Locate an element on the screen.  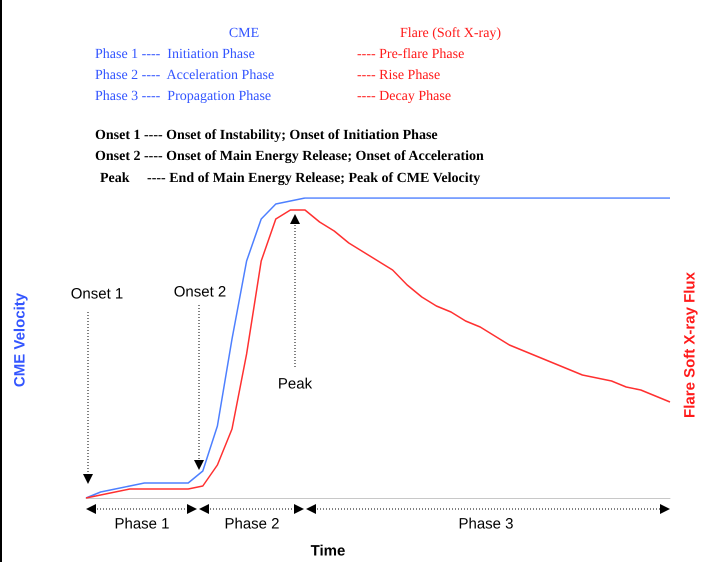
text: Flare (Soft X-ray) is located at coordinates (451, 33).